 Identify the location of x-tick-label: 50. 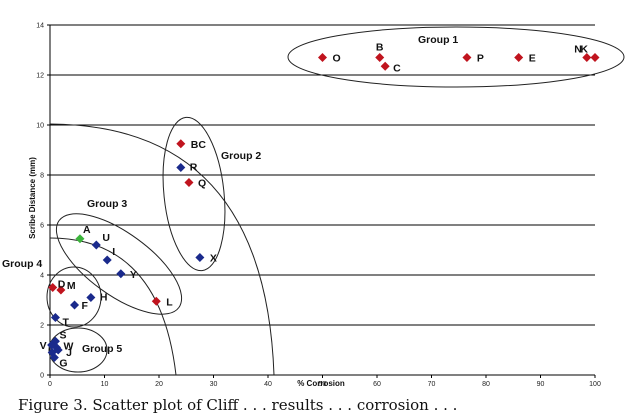
(323, 384).